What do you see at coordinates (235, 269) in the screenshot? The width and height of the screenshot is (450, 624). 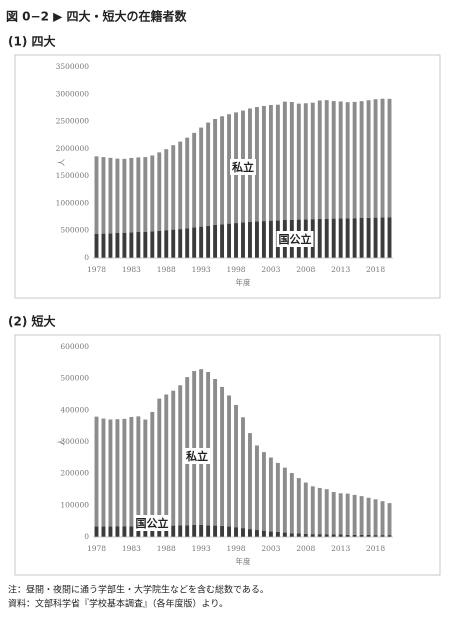 I see `x-tick-label: 1998` at bounding box center [235, 269].